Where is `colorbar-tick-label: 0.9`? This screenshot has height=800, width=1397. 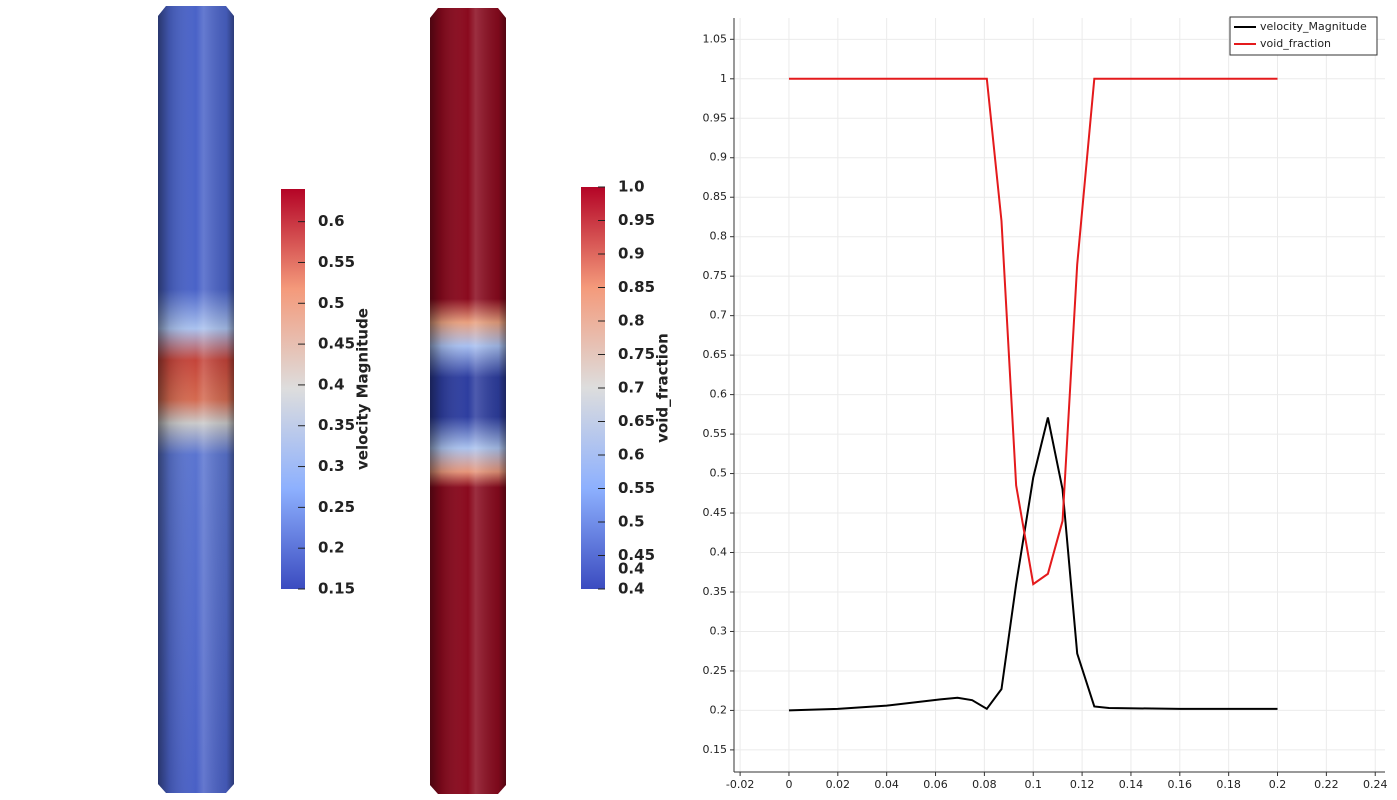 colorbar-tick-label: 0.9 is located at coordinates (631, 254).